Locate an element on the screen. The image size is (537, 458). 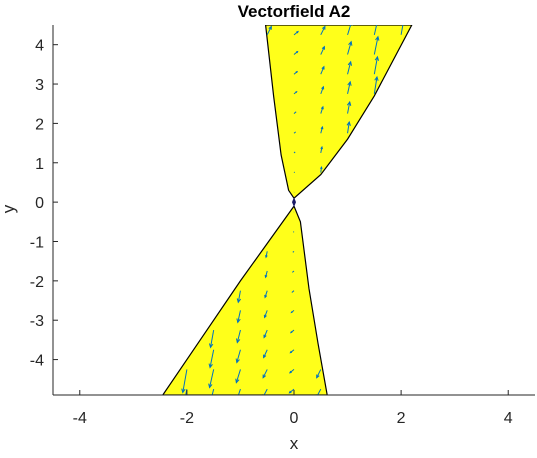
y-tick-label: 1 is located at coordinates (39, 164).